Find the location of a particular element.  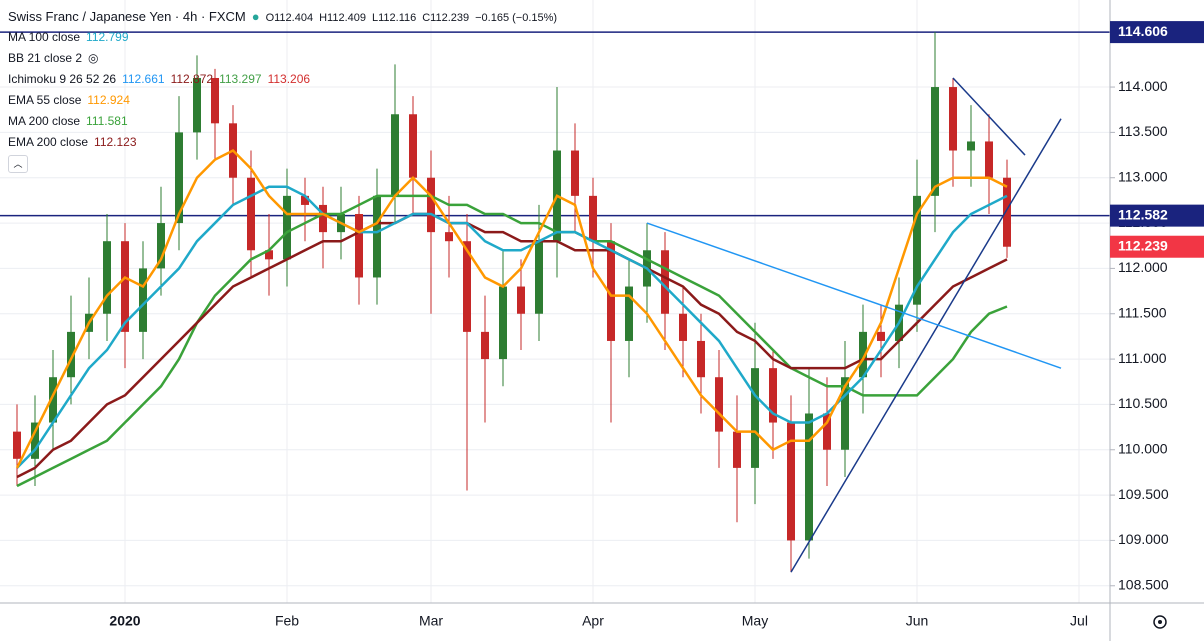

price-label: 112.582 is located at coordinates (1143, 214).